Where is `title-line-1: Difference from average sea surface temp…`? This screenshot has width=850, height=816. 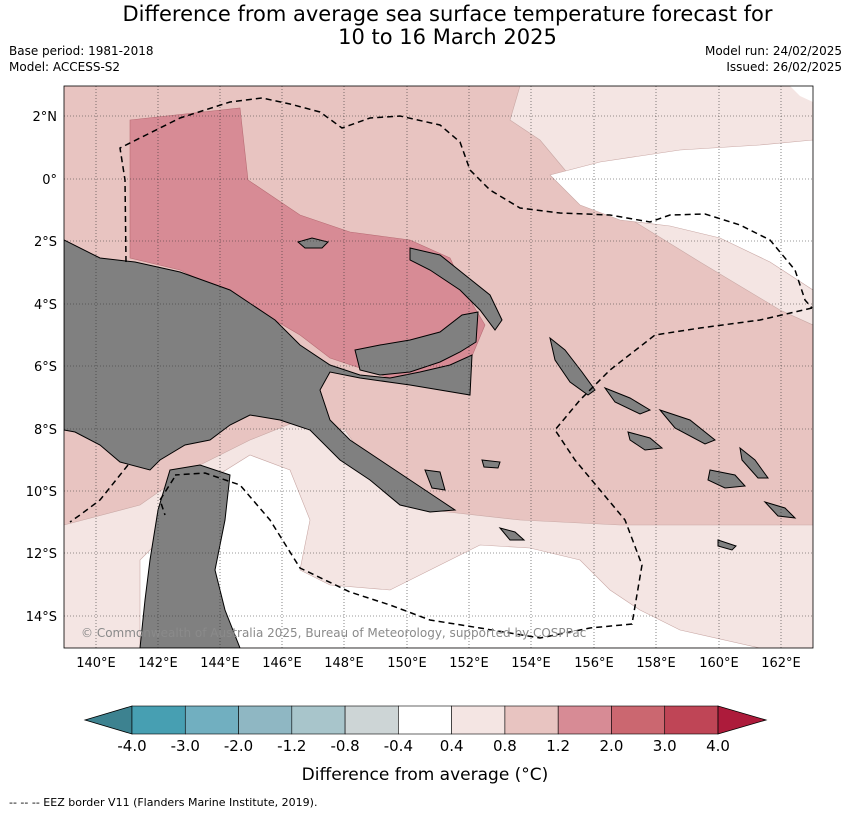
title-line-1: Difference from average sea surface temp… is located at coordinates (447, 14).